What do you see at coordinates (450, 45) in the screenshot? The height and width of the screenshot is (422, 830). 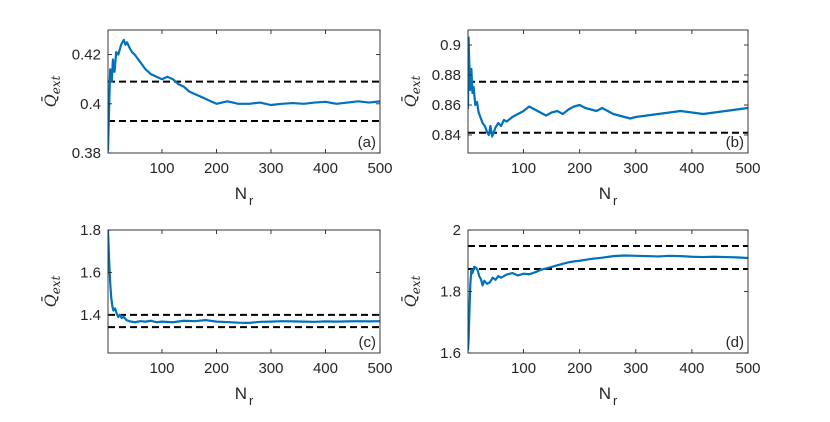 I see `y-tick-label: 0.9` at bounding box center [450, 45].